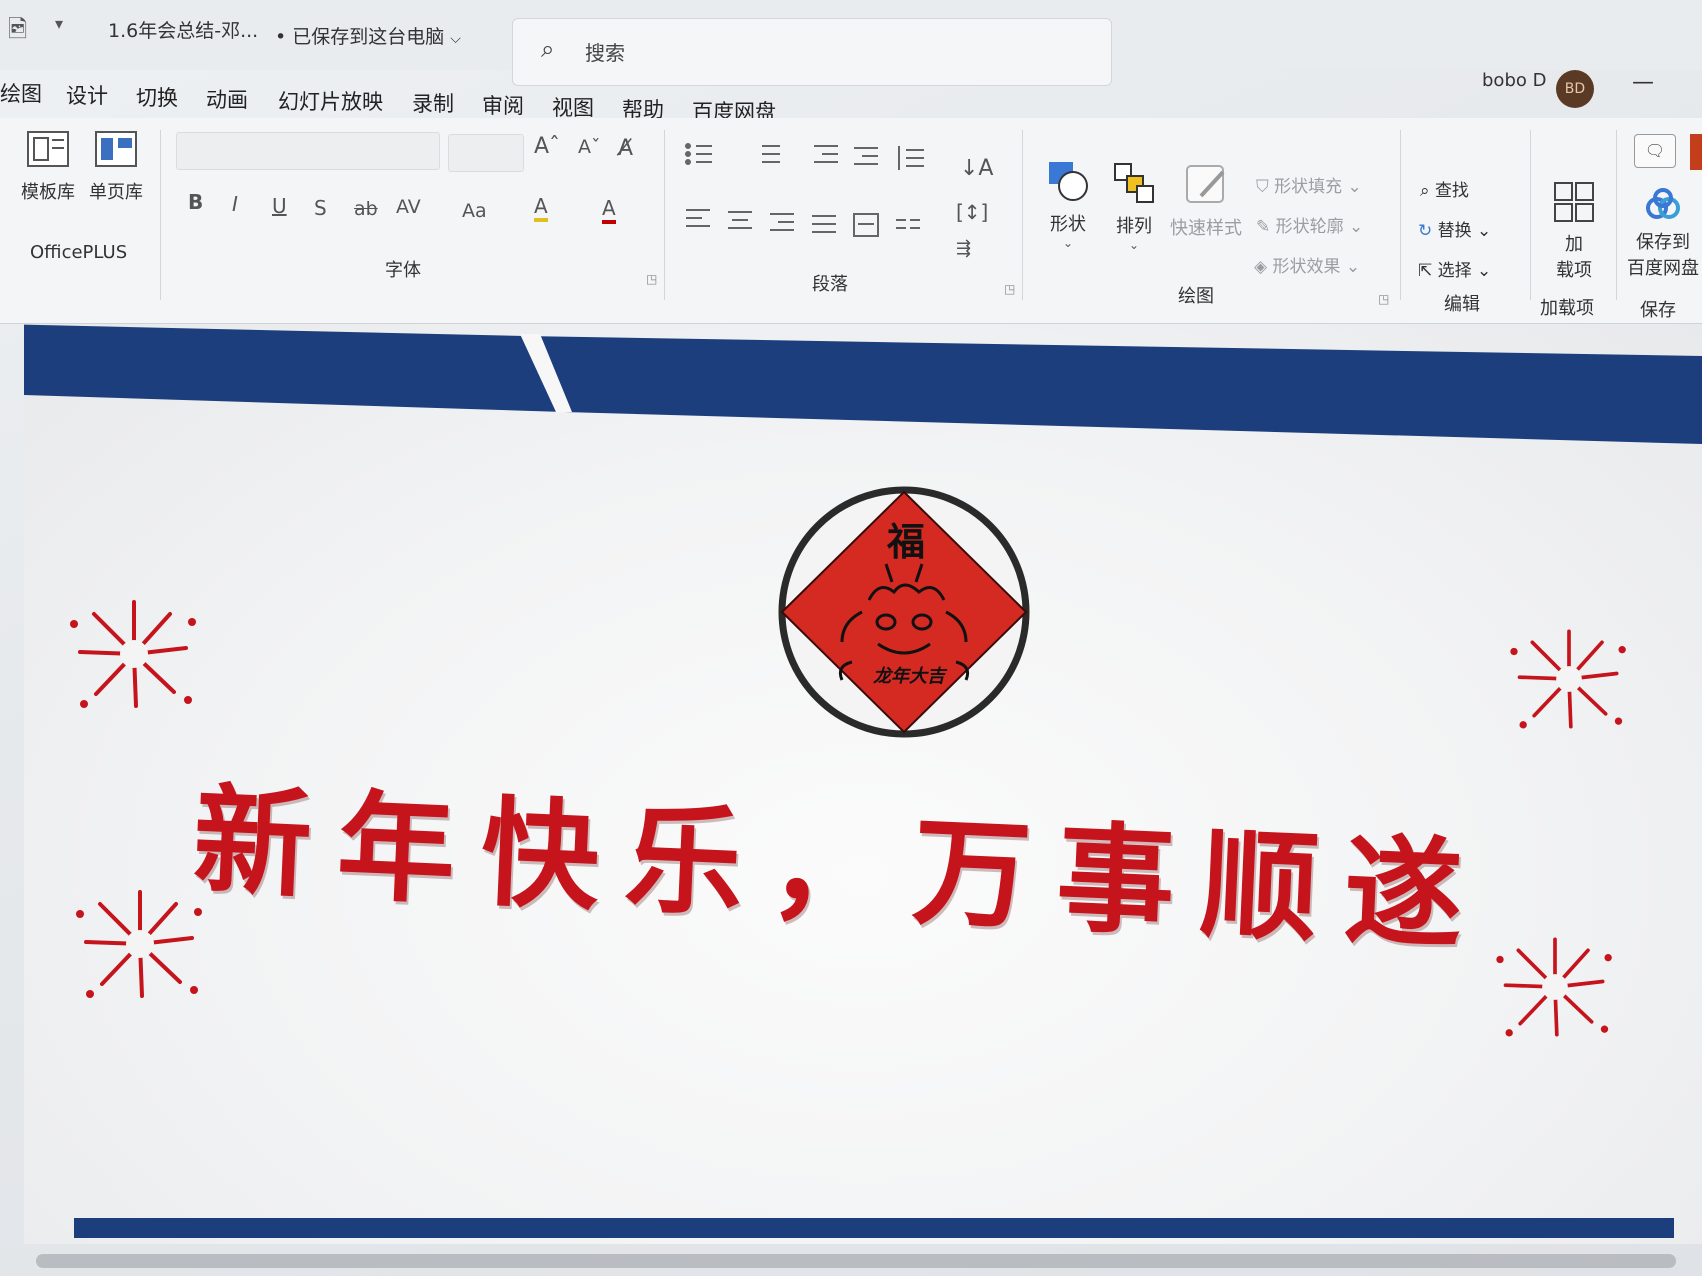 Image resolution: width=1702 pixels, height=1276 pixels. I want to click on select-button: ⇱ 选择 ⌄, so click(1455, 271).